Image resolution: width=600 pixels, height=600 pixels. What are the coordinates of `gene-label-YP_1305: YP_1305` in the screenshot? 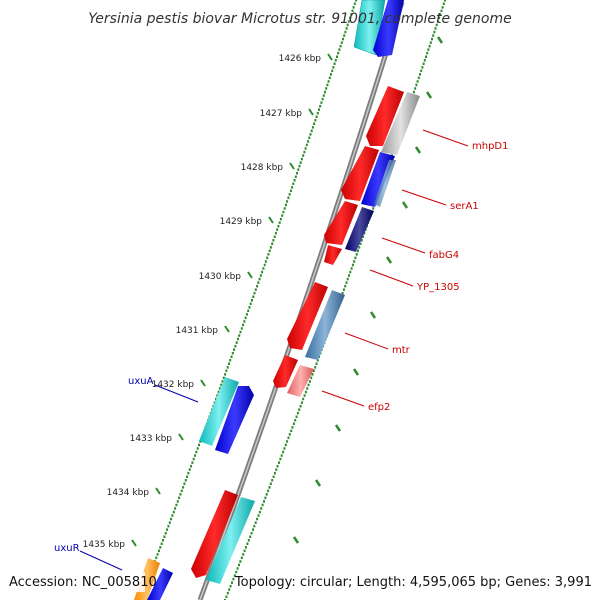 It's located at (438, 287).